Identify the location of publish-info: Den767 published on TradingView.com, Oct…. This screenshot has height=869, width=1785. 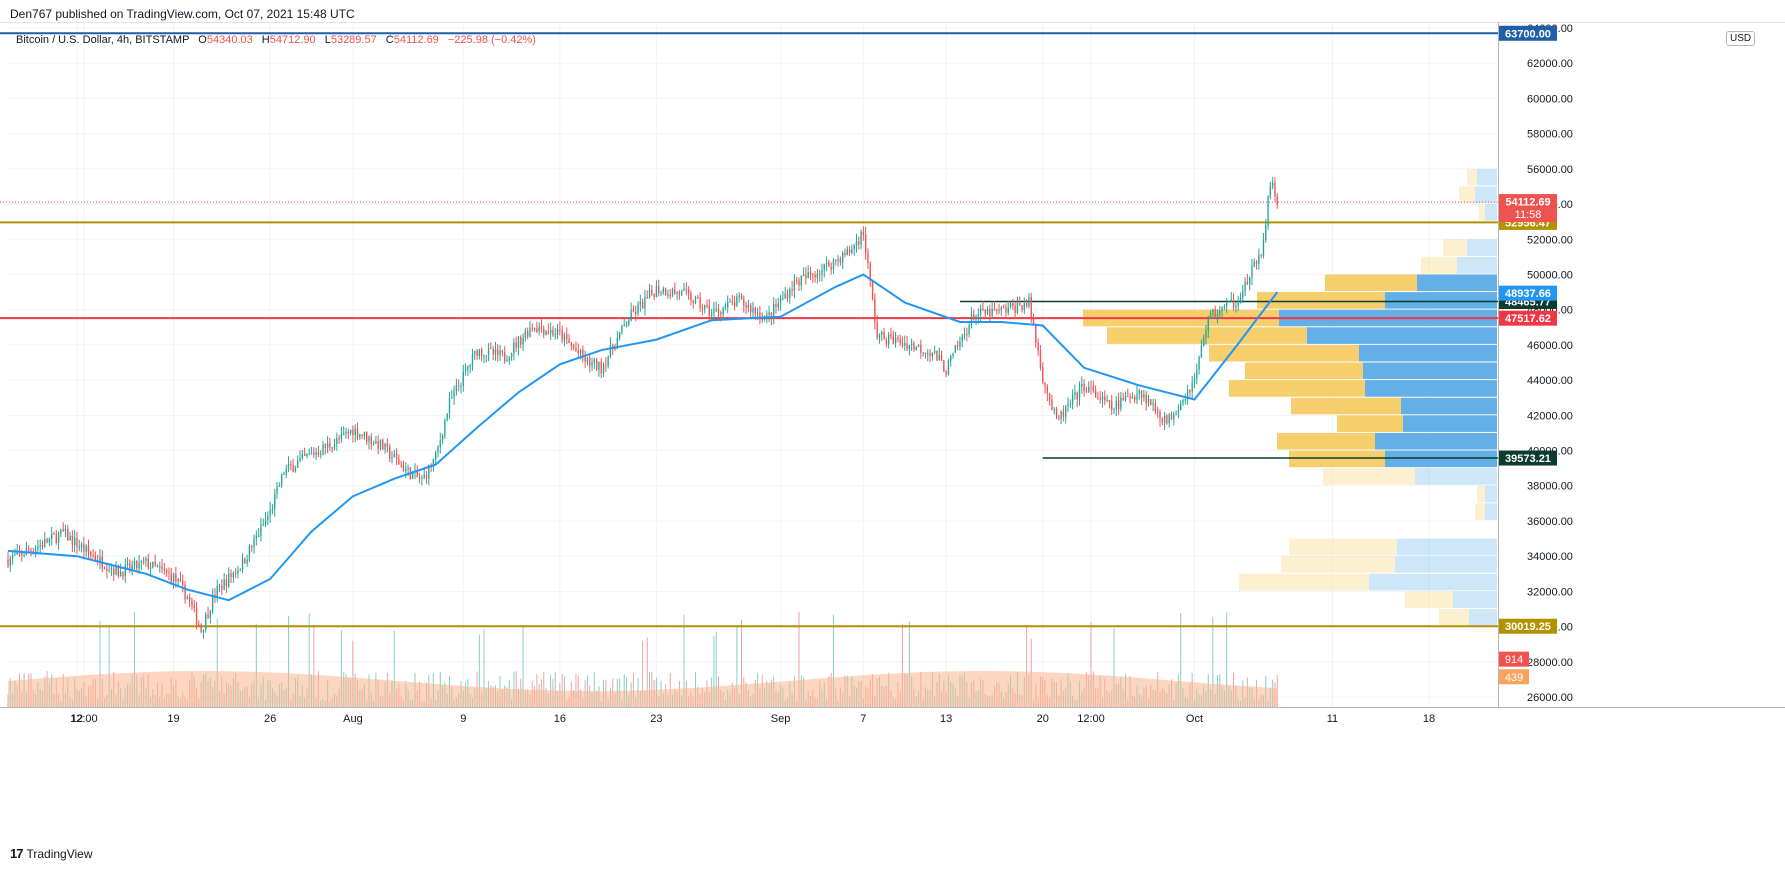
(182, 14).